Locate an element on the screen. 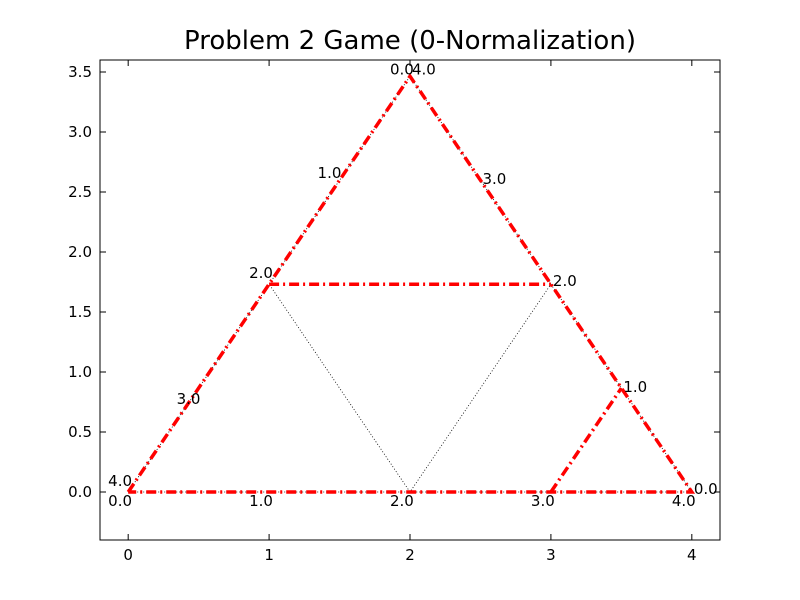 This screenshot has width=800, height=600. y-tick-label: 2.0 is located at coordinates (80, 252).